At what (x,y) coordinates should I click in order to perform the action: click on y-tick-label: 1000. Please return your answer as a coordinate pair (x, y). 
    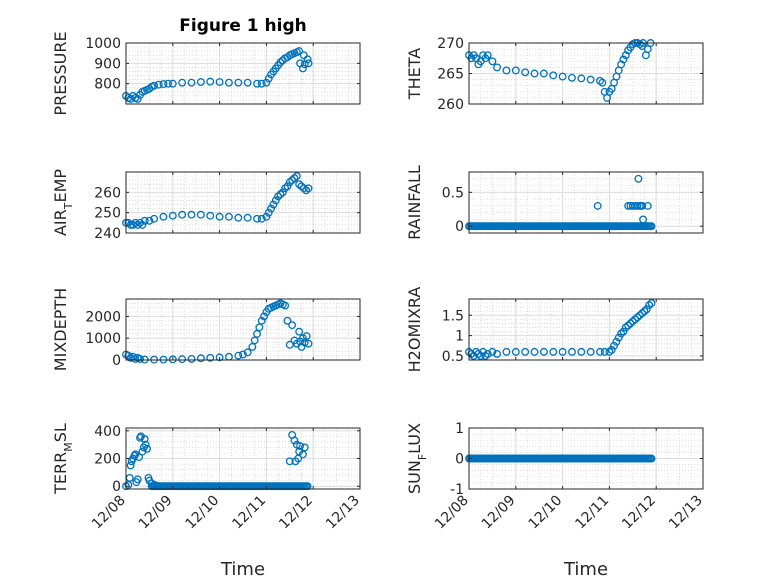
    Looking at the image, I should click on (103, 44).